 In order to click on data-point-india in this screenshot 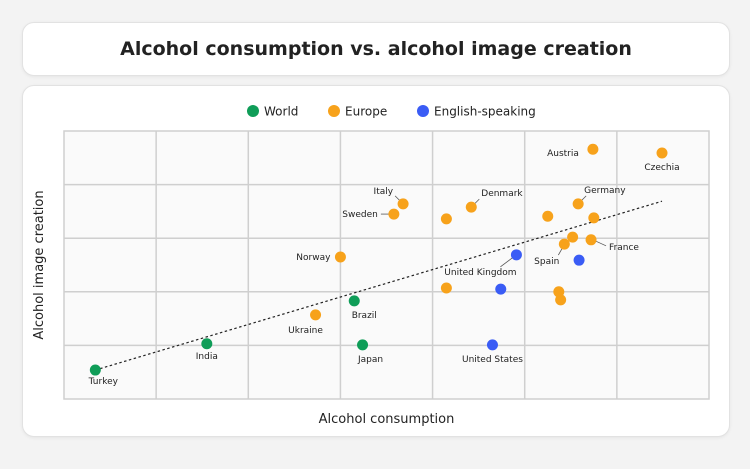, I will do `click(207, 344)`.